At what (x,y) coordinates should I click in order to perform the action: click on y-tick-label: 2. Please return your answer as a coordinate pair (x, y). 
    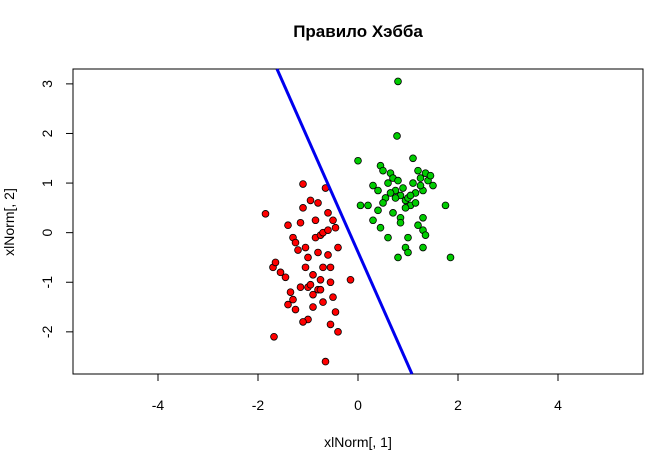
    Looking at the image, I should click on (47, 133).